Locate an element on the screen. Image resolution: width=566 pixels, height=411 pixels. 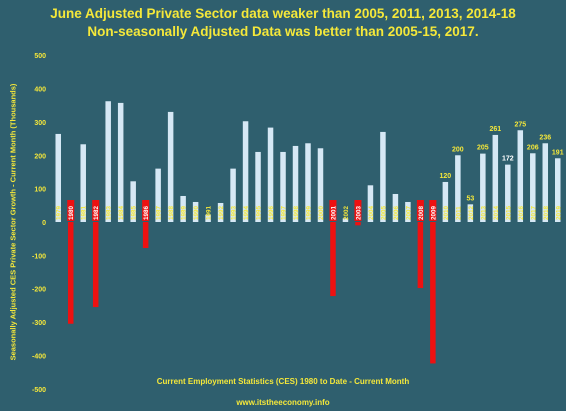
bar-2013 is located at coordinates (483, 187).